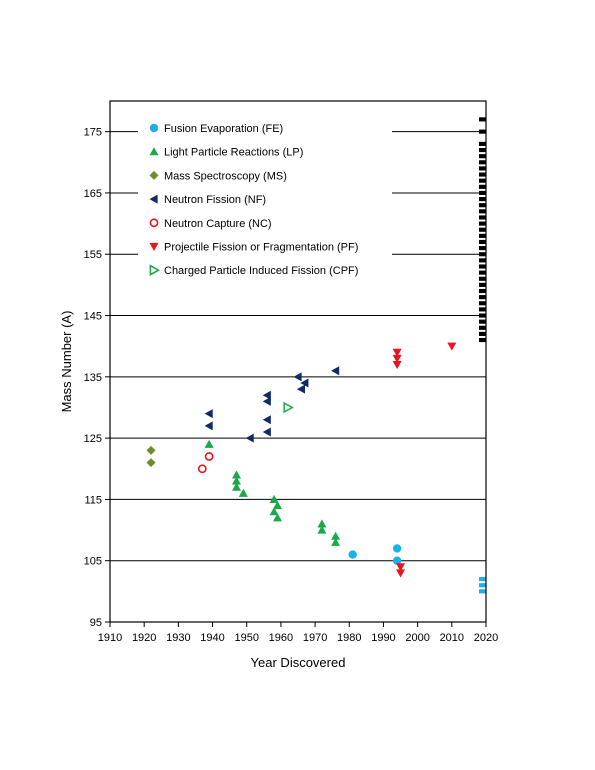 The image size is (595, 770). Describe the element at coordinates (93, 378) in the screenshot. I see `y-tick-label: 135` at that location.